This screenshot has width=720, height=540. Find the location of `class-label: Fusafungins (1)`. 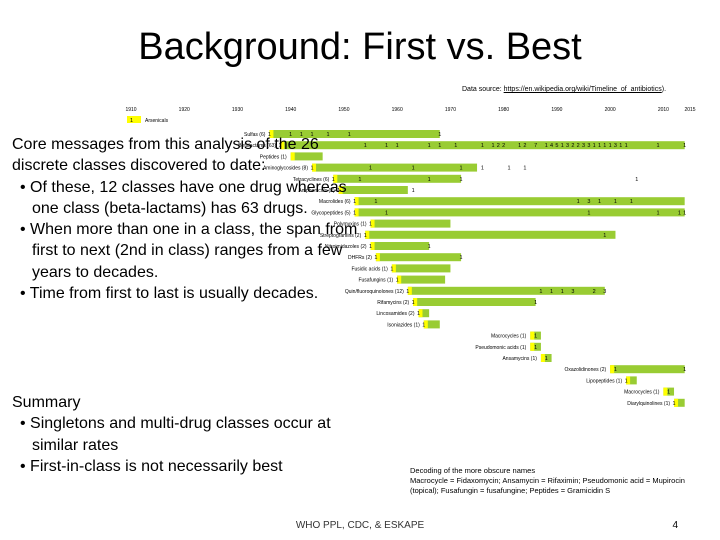

class-label: Fusafungins (1) is located at coordinates (375, 281).